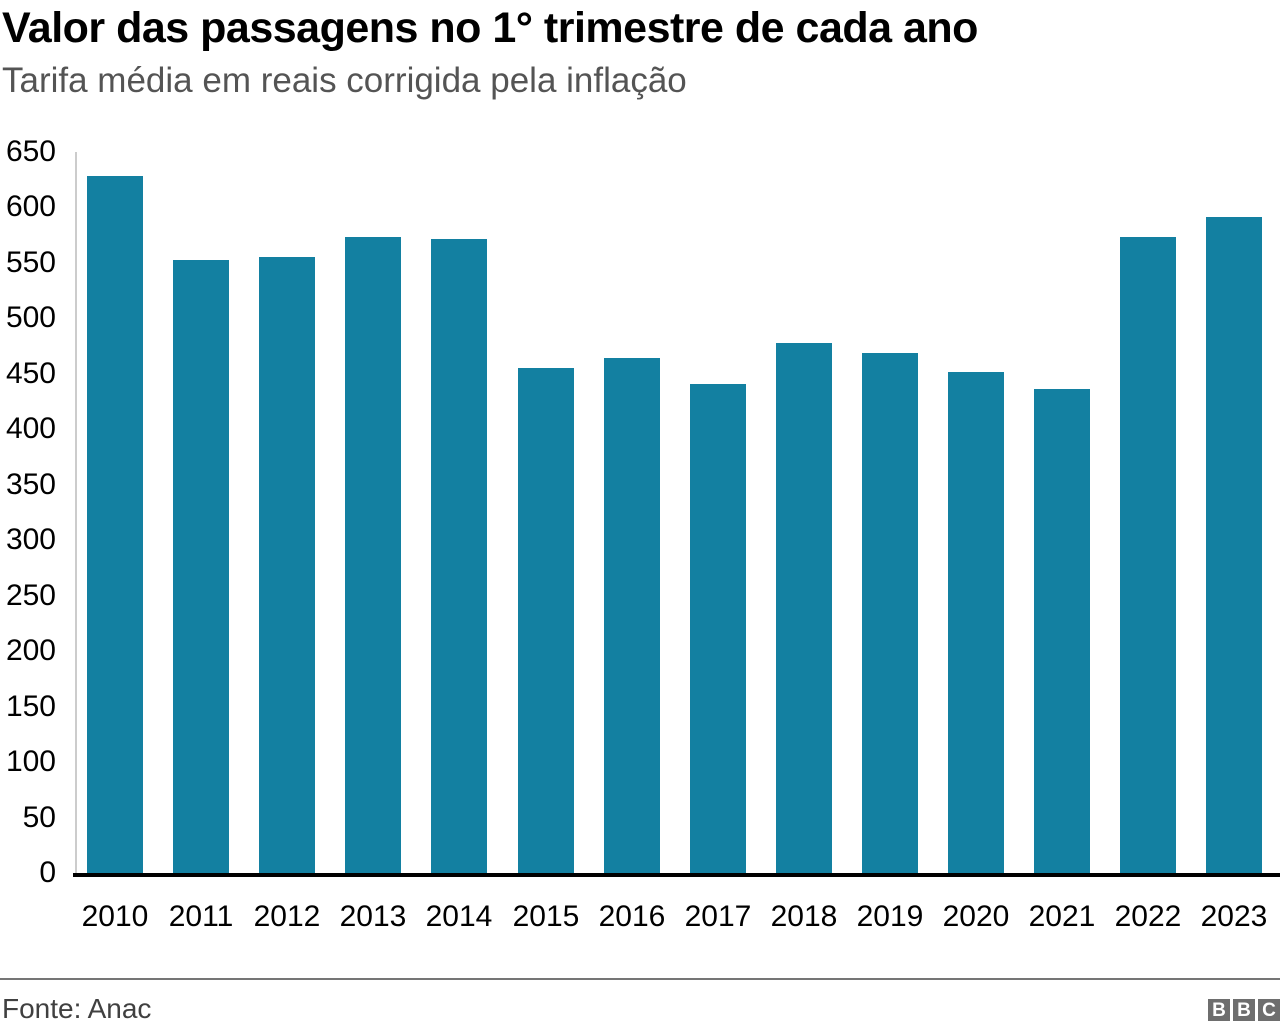 The image size is (1280, 1036). Describe the element at coordinates (632, 916) in the screenshot. I see `x-tick-label-2016: 2016` at that location.